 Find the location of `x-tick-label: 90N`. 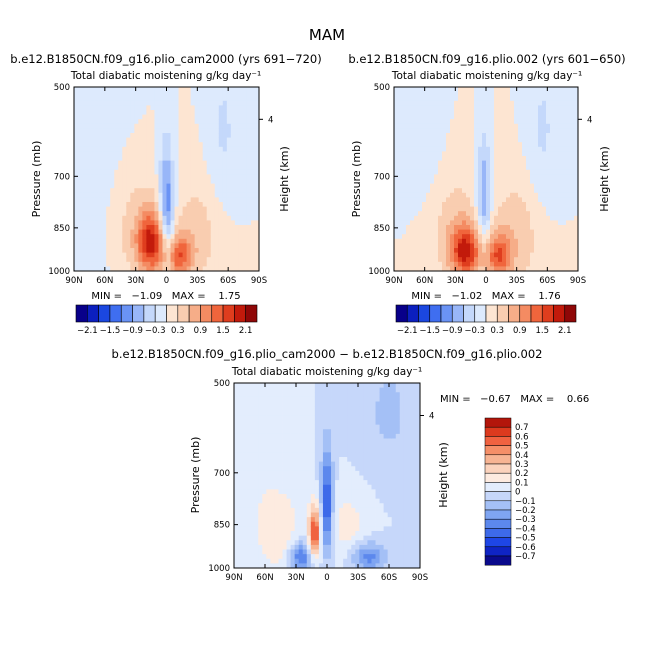

x-tick-label: 90N is located at coordinates (73, 281).